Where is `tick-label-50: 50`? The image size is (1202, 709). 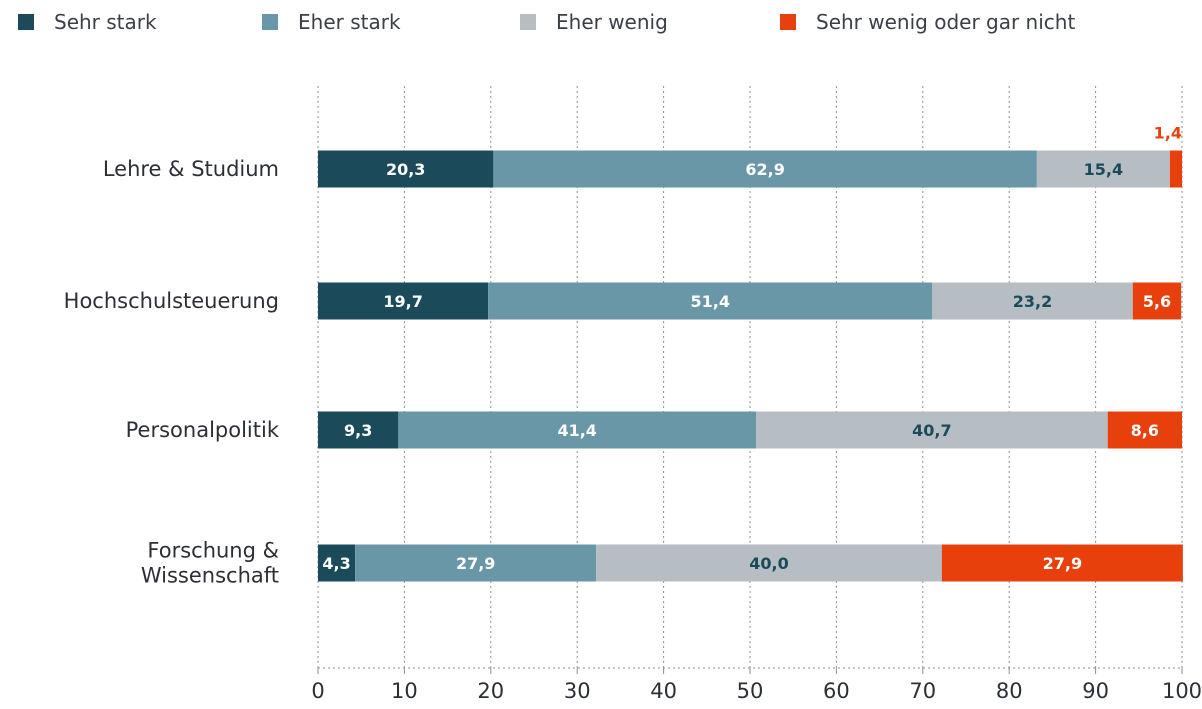 tick-label-50: 50 is located at coordinates (750, 691).